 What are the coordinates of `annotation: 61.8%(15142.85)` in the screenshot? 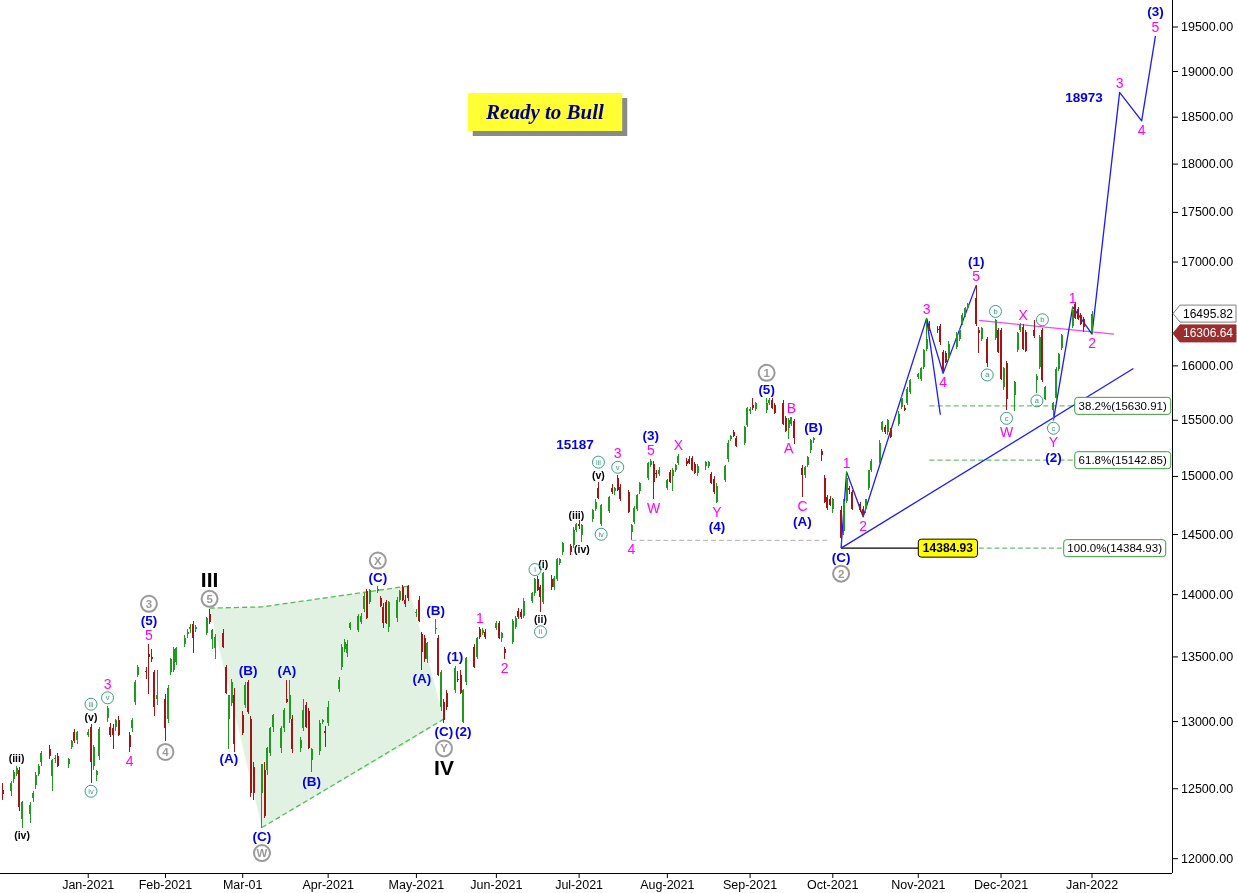 It's located at (1123, 460).